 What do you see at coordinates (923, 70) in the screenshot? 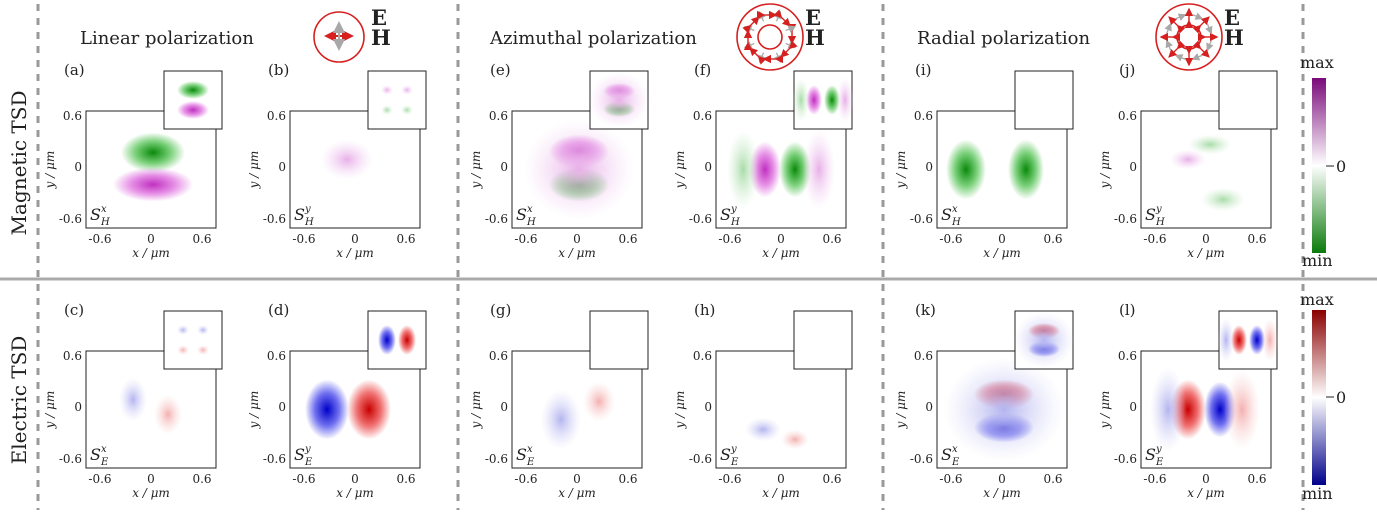
I see `panel-letter: (i)` at bounding box center [923, 70].